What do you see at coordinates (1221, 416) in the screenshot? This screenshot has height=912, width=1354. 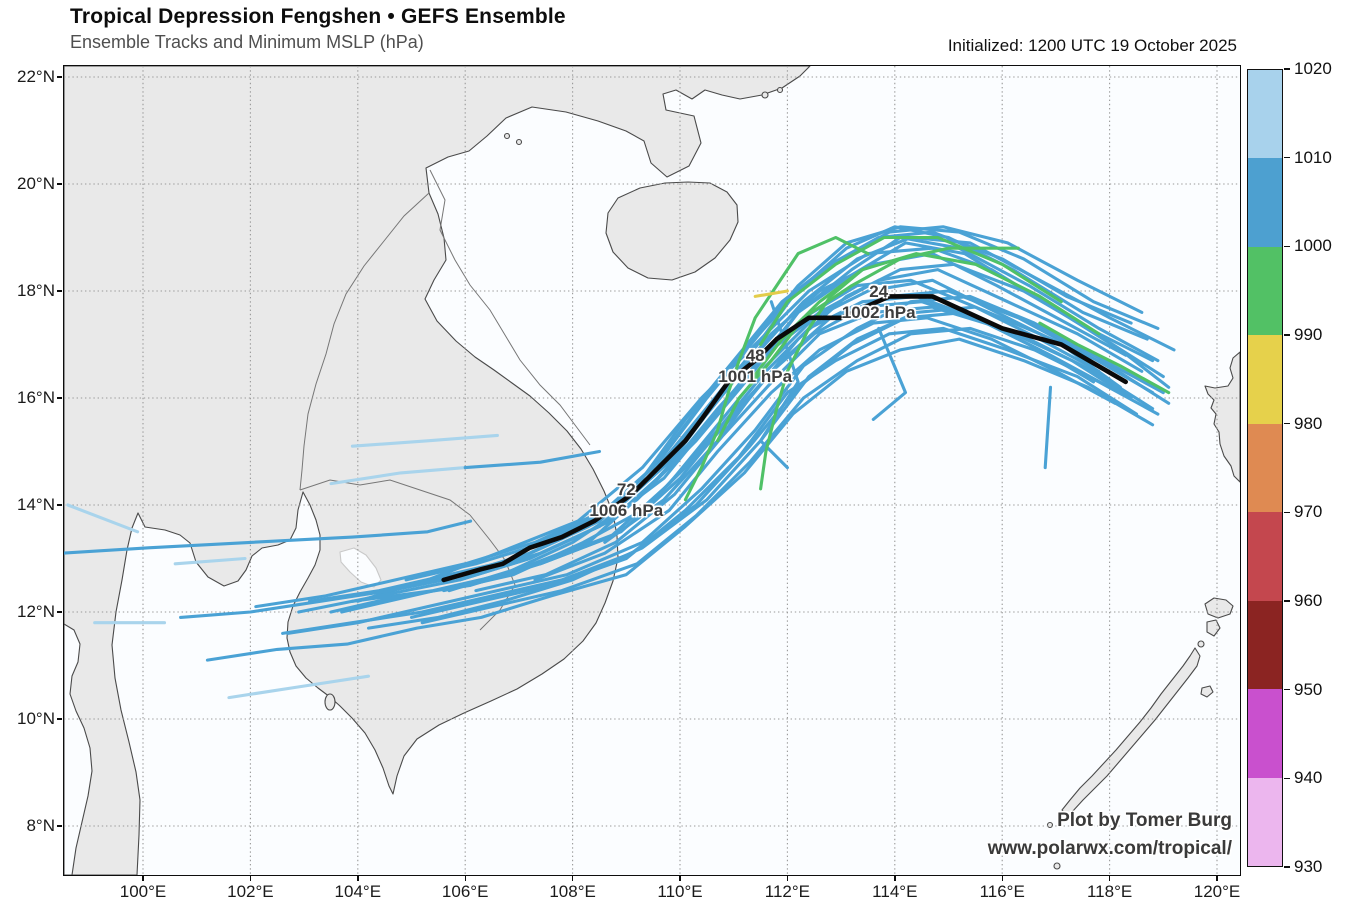 I see `land-luzon-coast` at bounding box center [1221, 416].